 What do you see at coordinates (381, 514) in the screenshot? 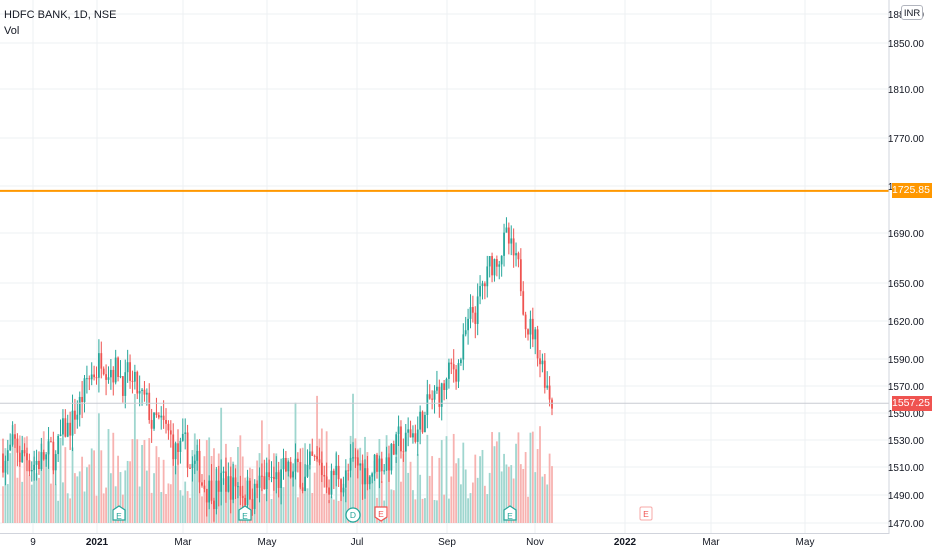
I see `split-event-marker: E` at bounding box center [381, 514].